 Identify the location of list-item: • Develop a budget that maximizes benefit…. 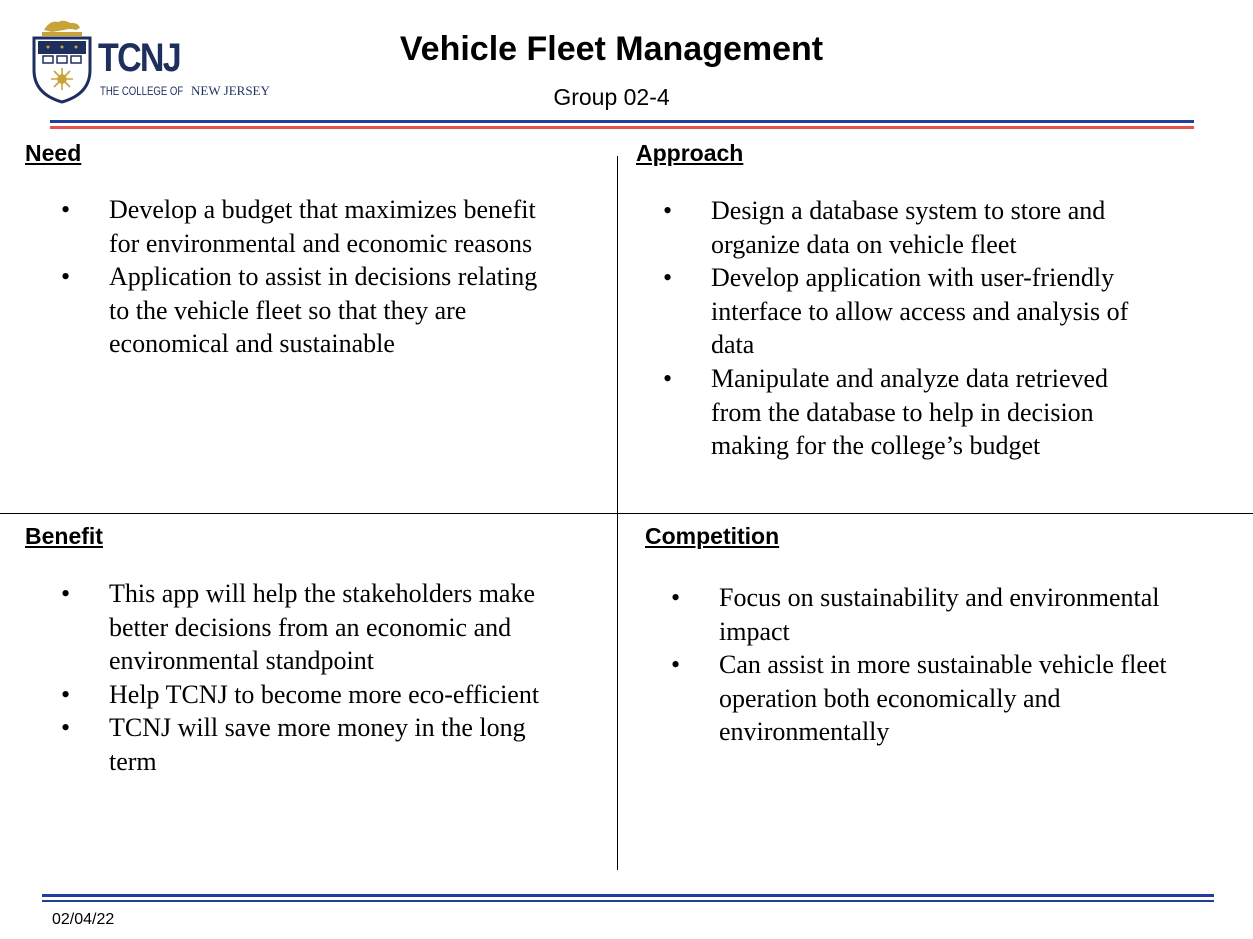
(298, 226).